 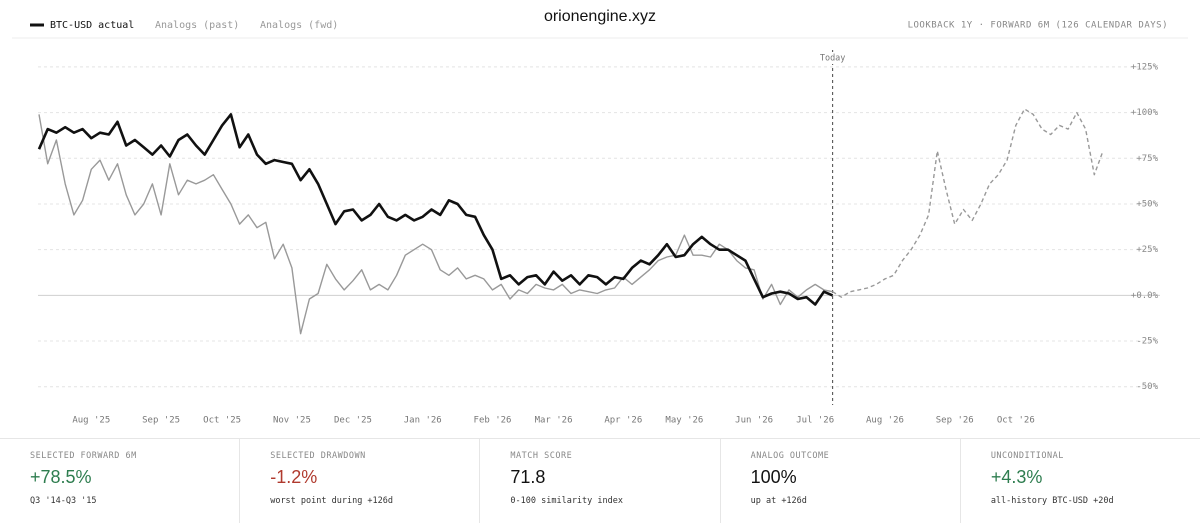 I want to click on stat-label: MATCH SCORE, so click(x=541, y=456).